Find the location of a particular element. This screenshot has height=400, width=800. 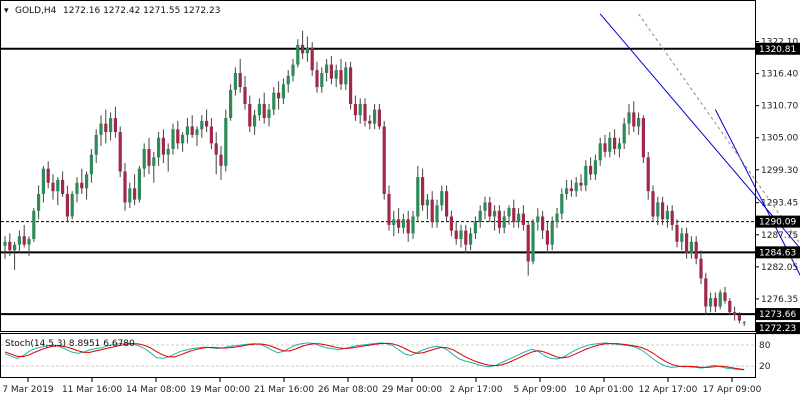

stoch-series is located at coordinates (374, 356).